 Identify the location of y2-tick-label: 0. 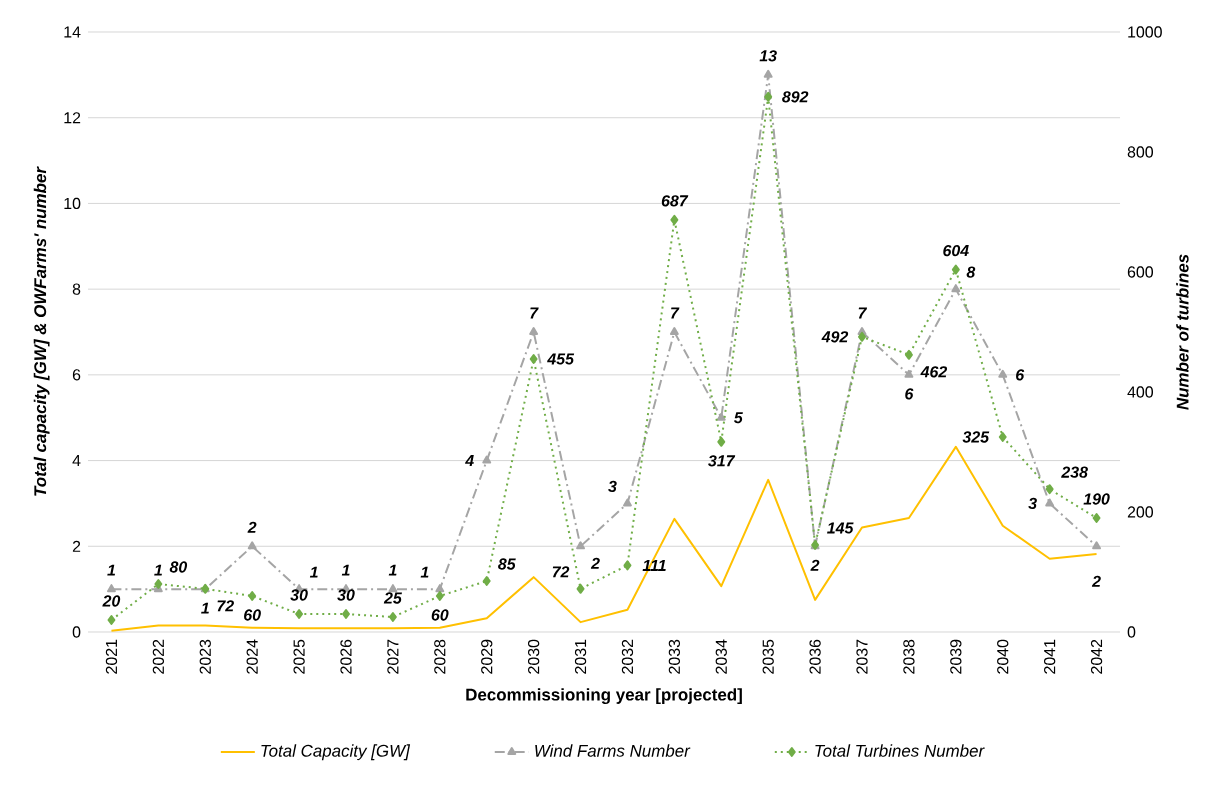
(1131, 632).